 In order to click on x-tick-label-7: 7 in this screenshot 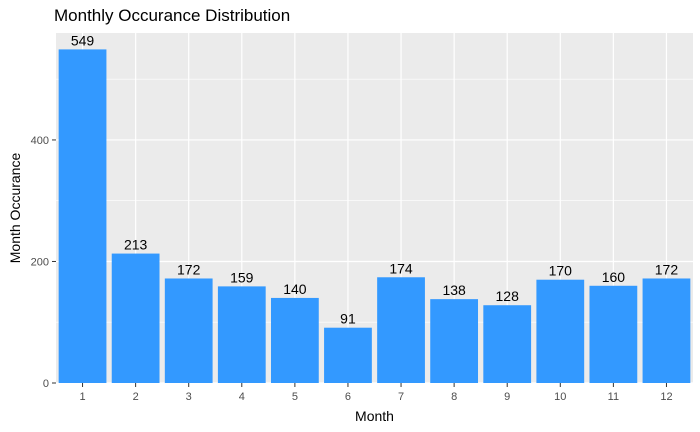, I will do `click(401, 397)`.